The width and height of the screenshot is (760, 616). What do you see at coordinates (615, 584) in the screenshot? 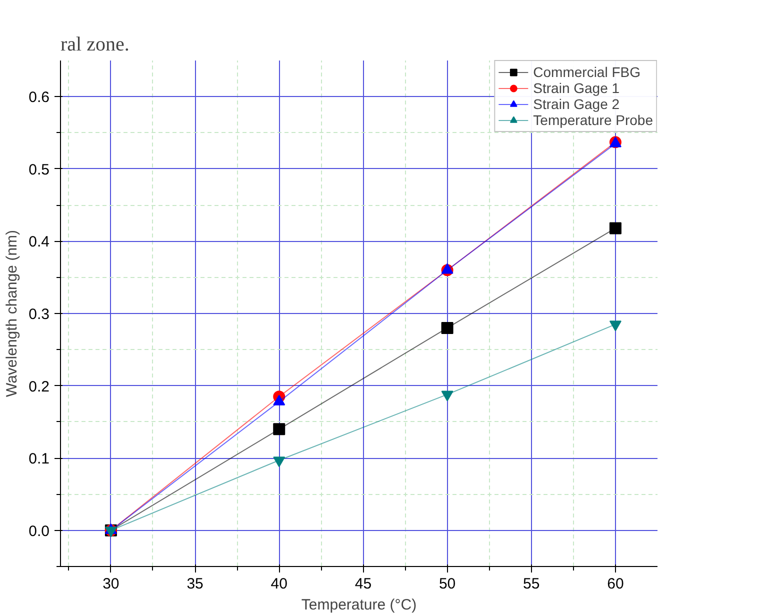
I see `x-tick-label: 60` at bounding box center [615, 584].